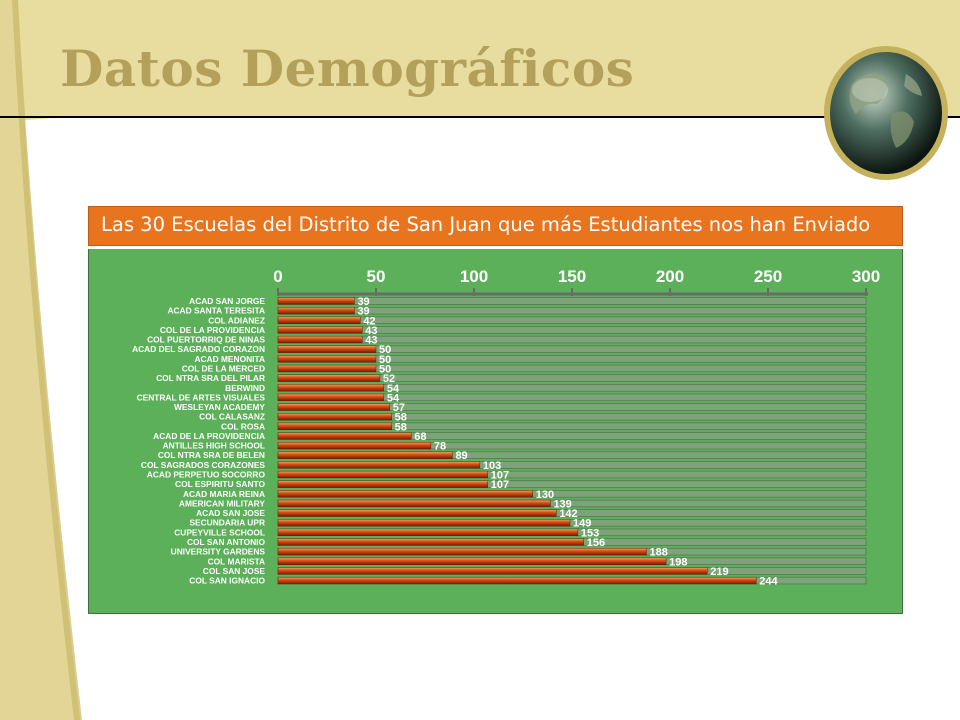  Describe the element at coordinates (866, 276) in the screenshot. I see `x-tick-label: 300` at that location.